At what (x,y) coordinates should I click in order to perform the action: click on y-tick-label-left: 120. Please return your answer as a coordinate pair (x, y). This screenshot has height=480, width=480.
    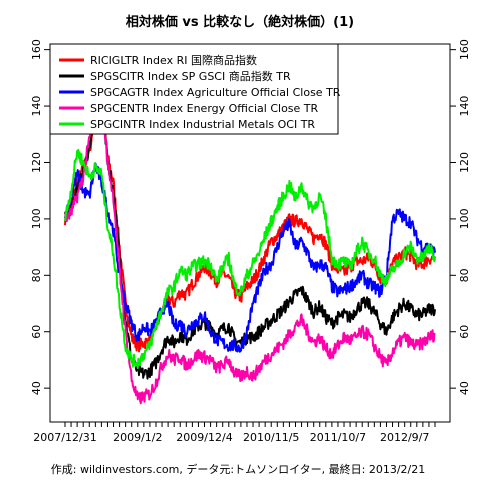
    Looking at the image, I should click on (36, 162).